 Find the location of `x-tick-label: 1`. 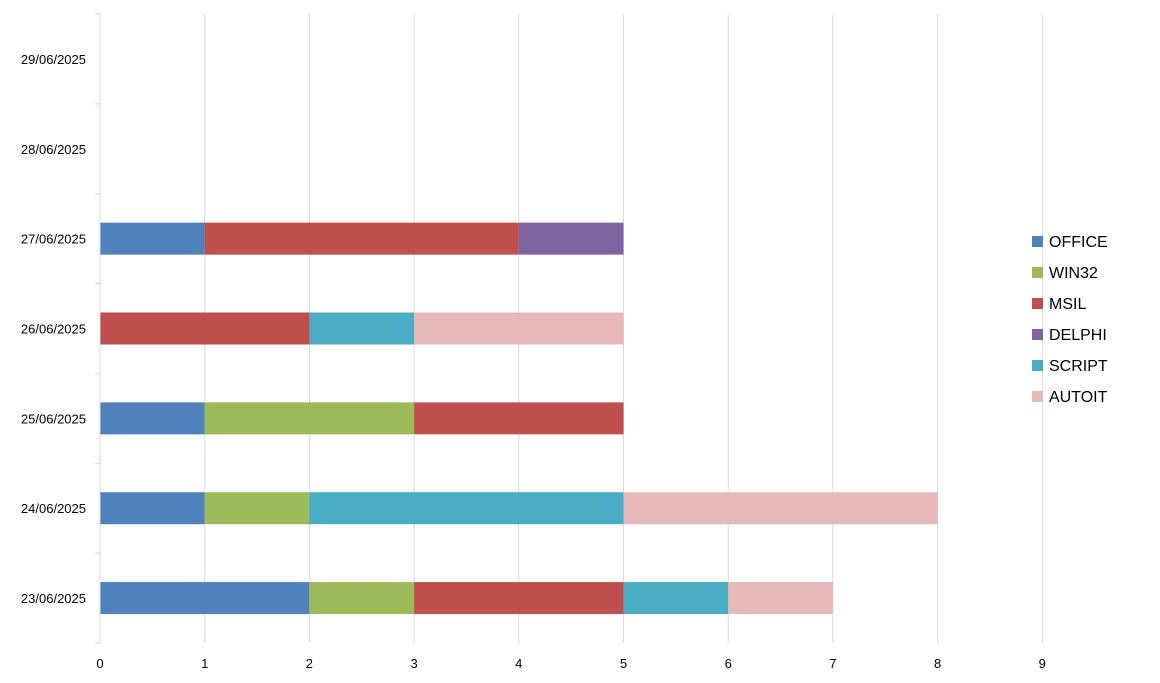

x-tick-label: 1 is located at coordinates (204, 663).